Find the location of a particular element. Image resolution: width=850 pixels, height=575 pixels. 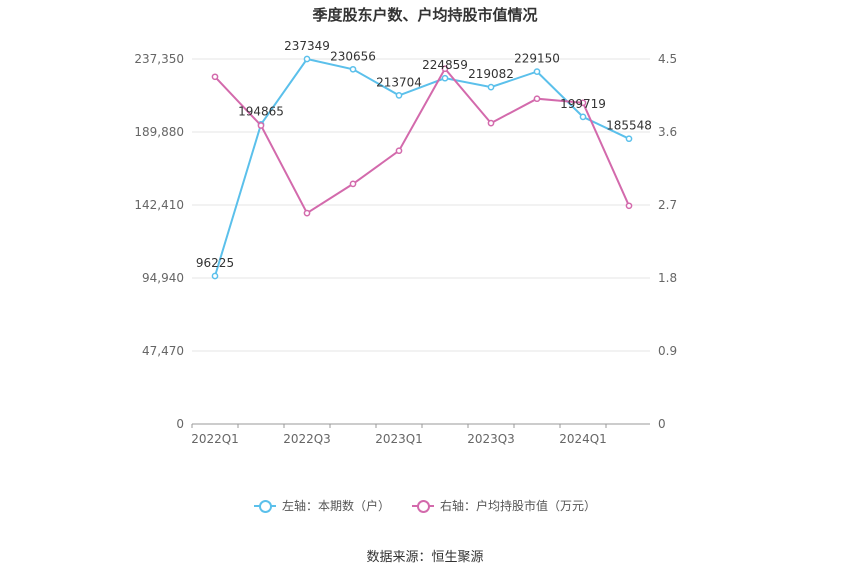

data-label: 199719 is located at coordinates (583, 104).